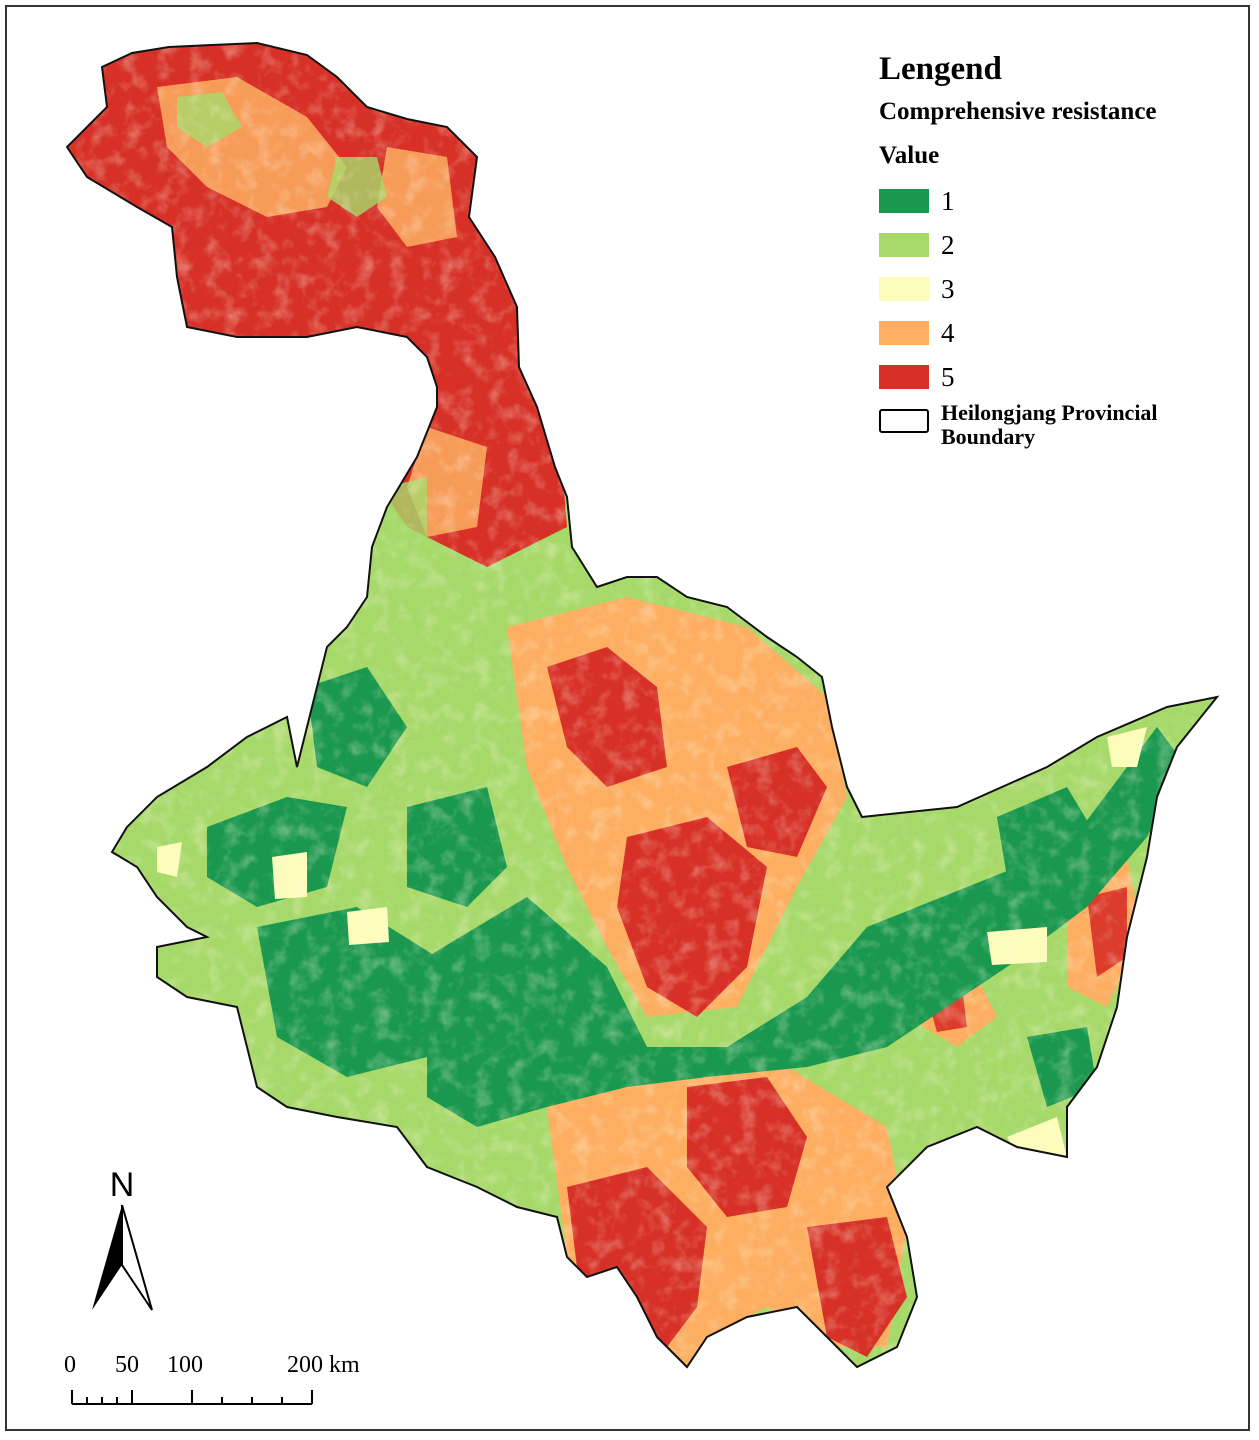  I want to click on legend-class-3: 3, so click(1059, 289).